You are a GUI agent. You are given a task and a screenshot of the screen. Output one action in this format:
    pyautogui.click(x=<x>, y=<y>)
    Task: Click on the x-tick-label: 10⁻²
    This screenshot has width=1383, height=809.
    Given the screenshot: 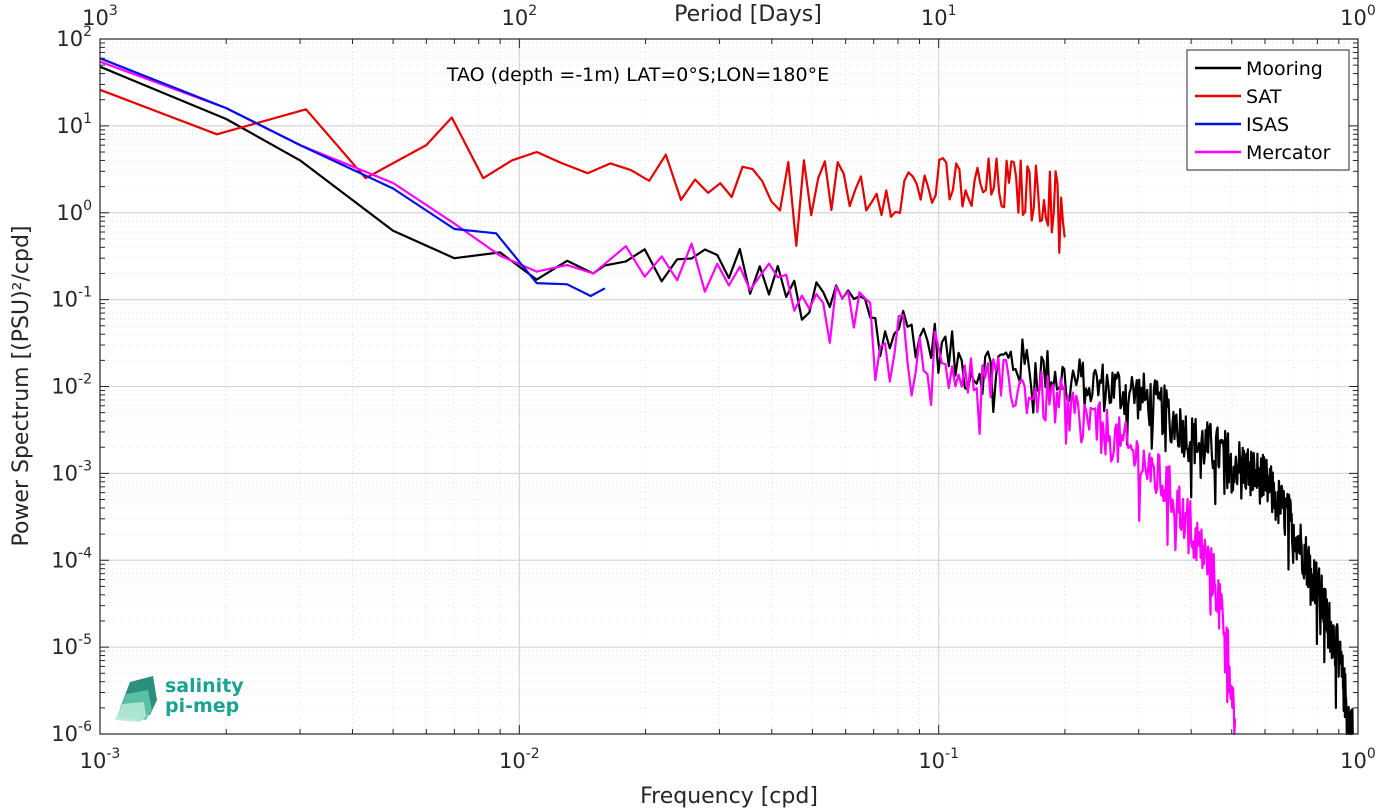 What is the action you would take?
    pyautogui.click(x=519, y=759)
    